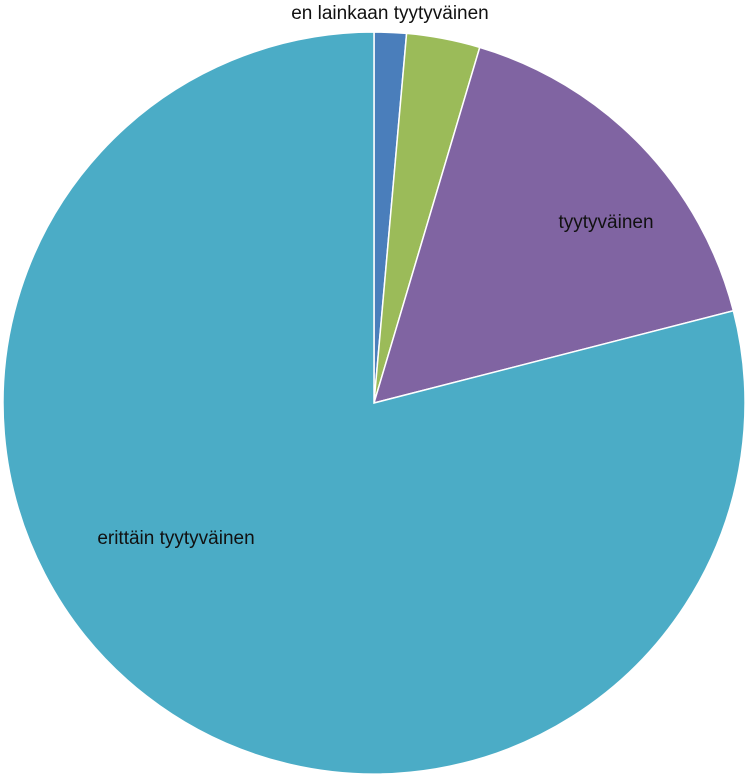  Describe the element at coordinates (390, 13) in the screenshot. I see `slice-label-en-lainkaan-tyytyvainen: en lainkaan tyytyväinen` at that location.